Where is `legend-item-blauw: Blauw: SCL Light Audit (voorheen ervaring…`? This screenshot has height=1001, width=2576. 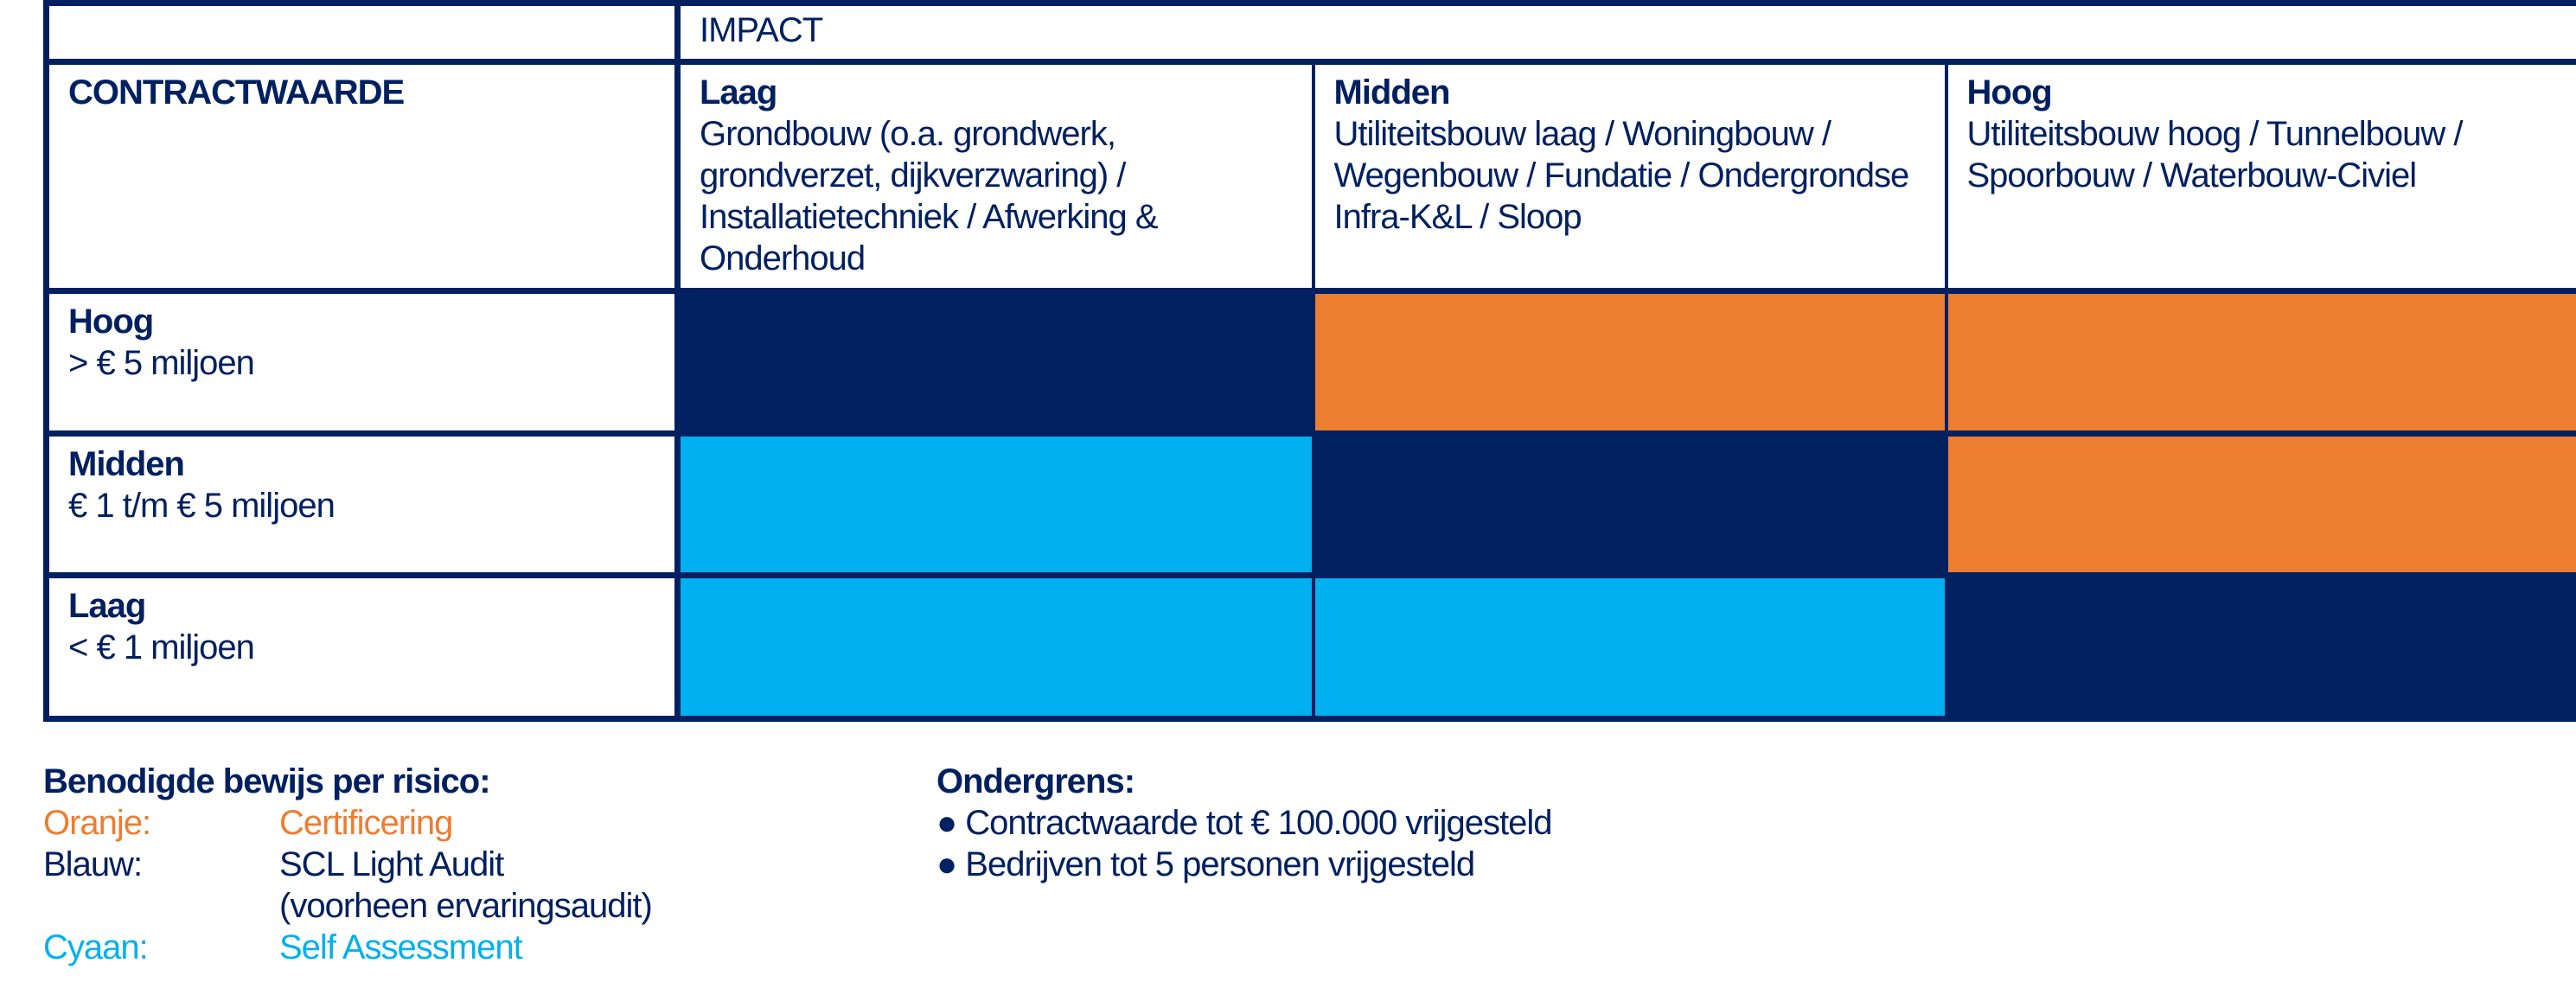 legend-item-blauw: Blauw: SCL Light Audit (voorheen ervaring… is located at coordinates (348, 885).